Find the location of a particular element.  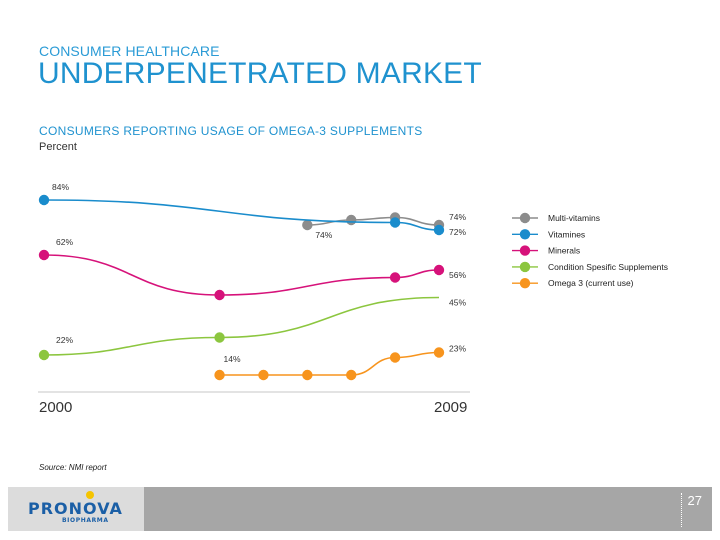

legend-label: Omega 3 (current use) is located at coordinates (591, 283).